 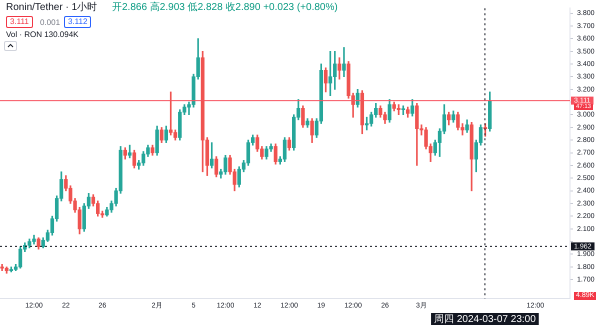 I want to click on annotation: 3.111, so click(x=19, y=22).